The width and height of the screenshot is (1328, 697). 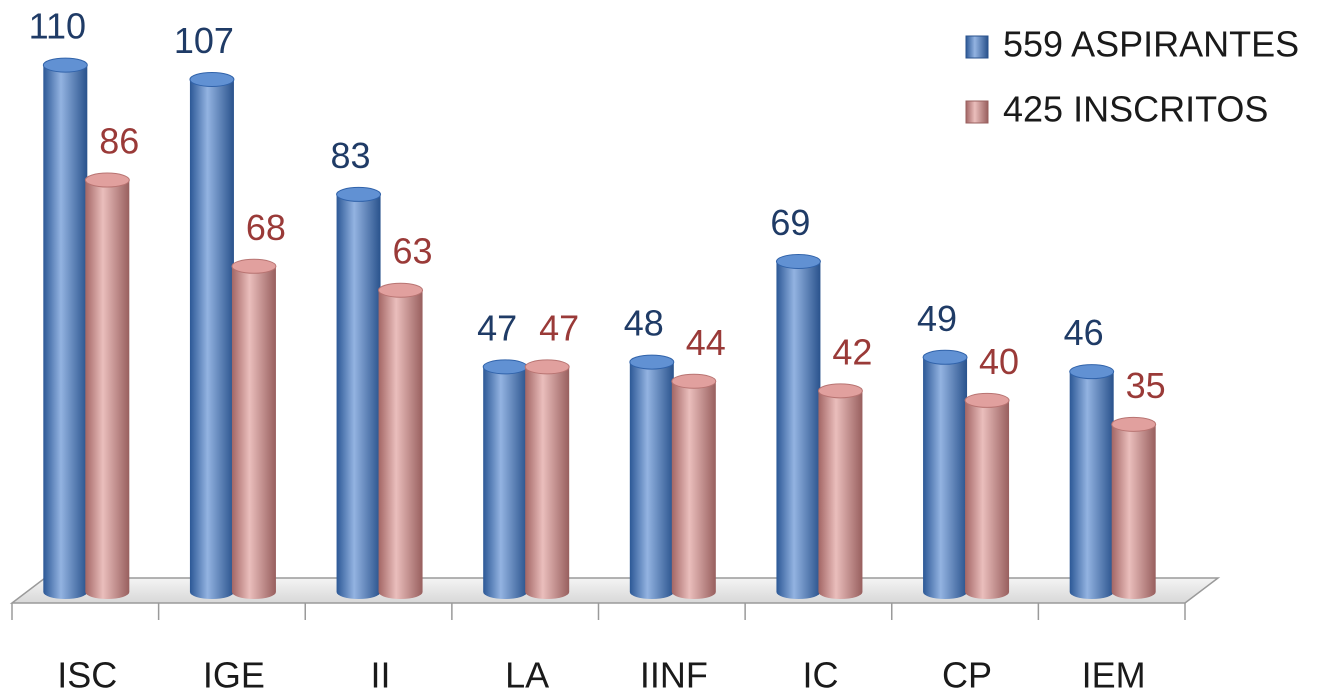 I want to click on x-tick-label: IGE, so click(x=234, y=675).